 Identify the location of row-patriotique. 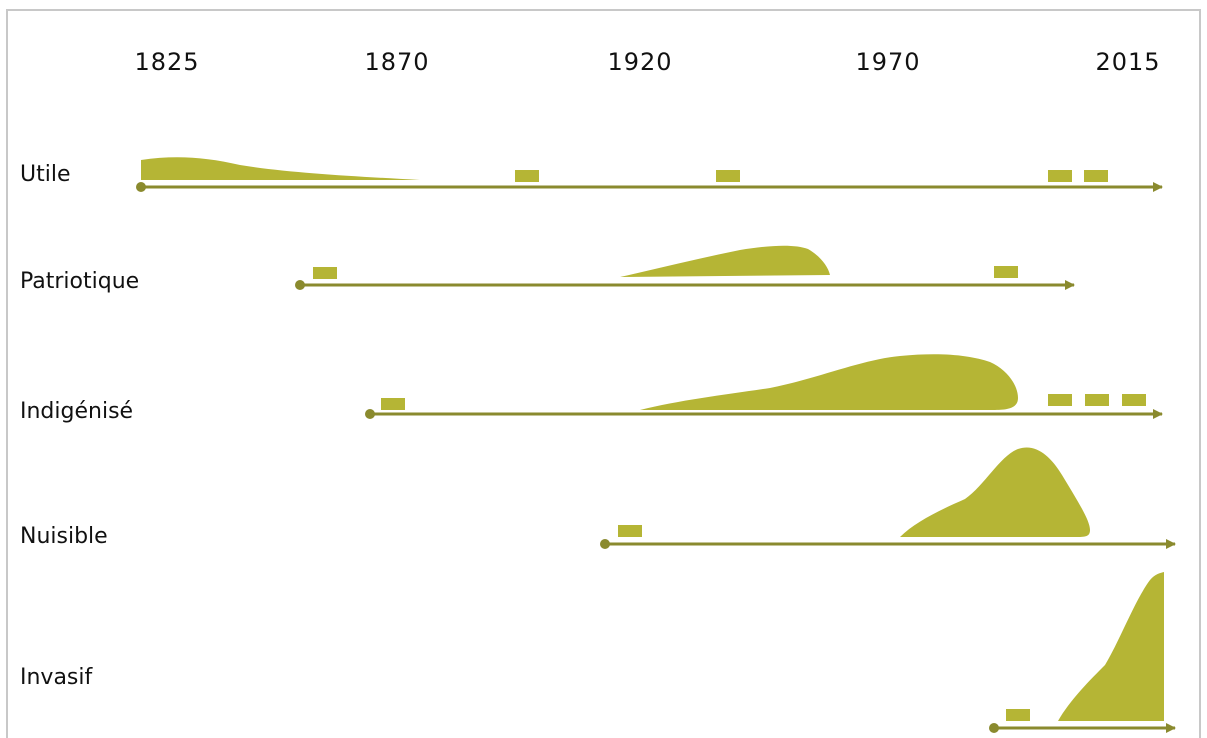
(685, 267).